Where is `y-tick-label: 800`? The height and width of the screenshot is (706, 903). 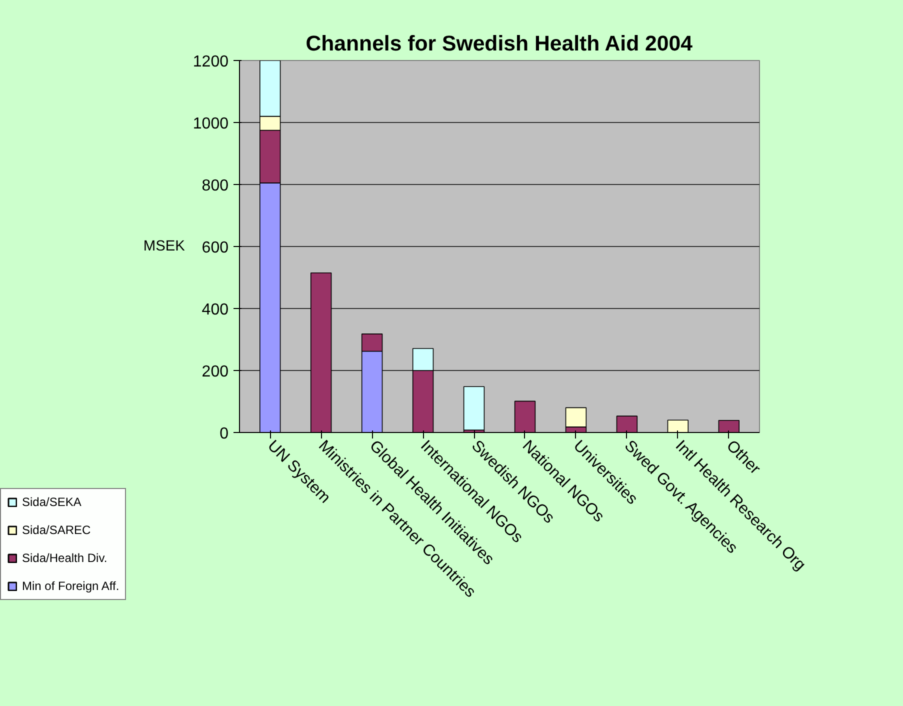
y-tick-label: 800 is located at coordinates (215, 186).